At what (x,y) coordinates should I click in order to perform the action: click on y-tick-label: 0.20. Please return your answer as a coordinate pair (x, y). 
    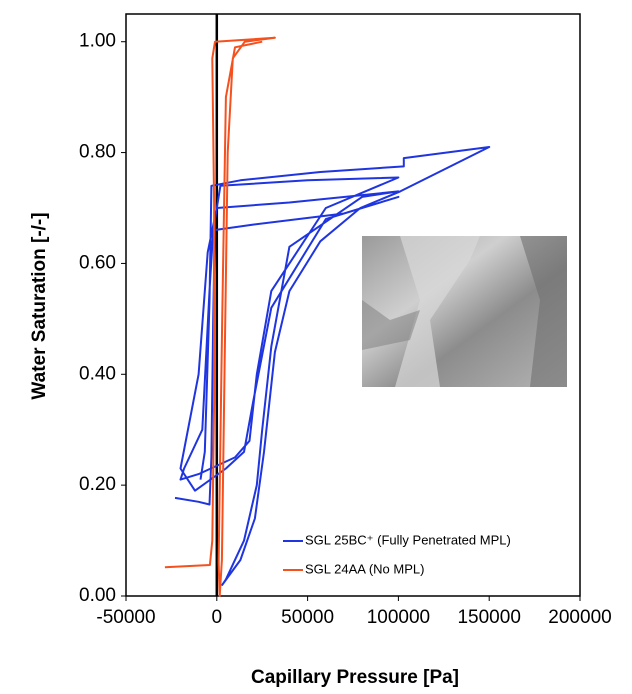
    Looking at the image, I should click on (97, 484).